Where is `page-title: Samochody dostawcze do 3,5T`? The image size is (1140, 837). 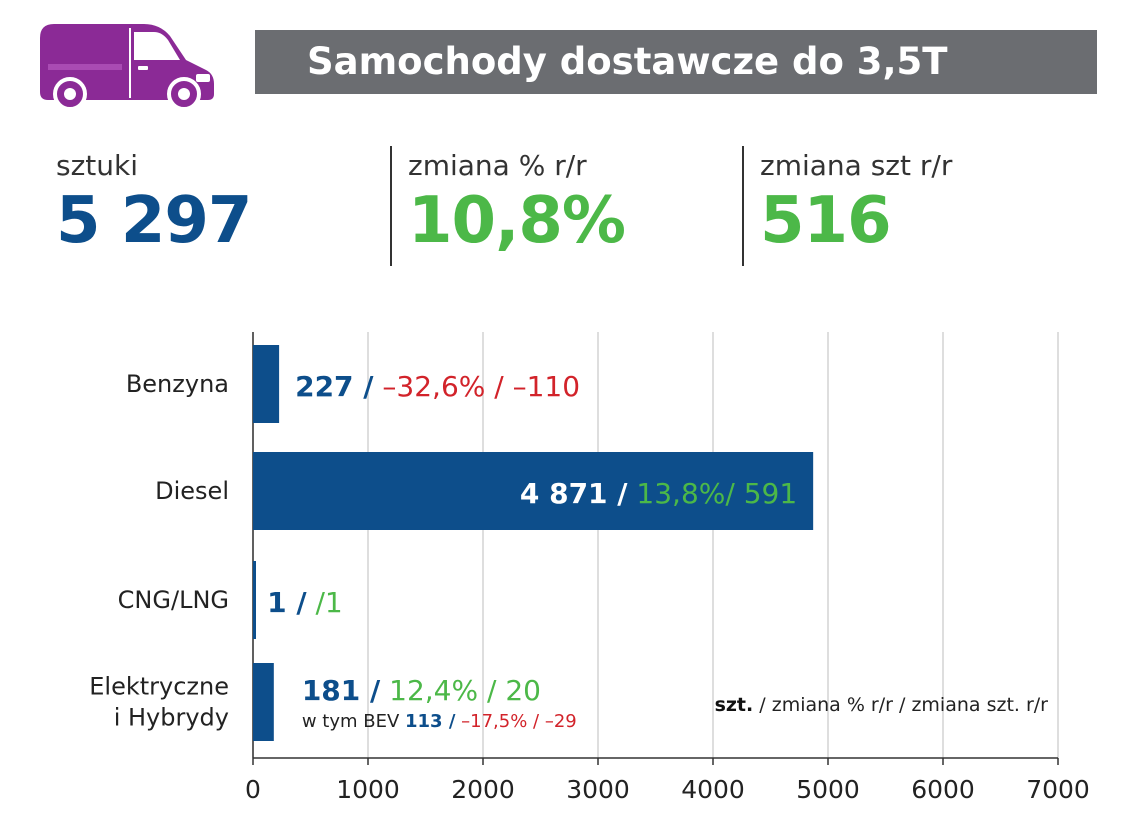 page-title: Samochody dostawcze do 3,5T is located at coordinates (676, 62).